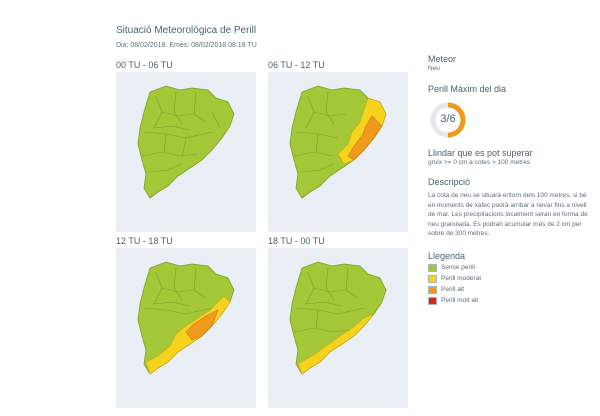 Image resolution: width=600 pixels, height=416 pixels. I want to click on period-label-2: 06 TU - 12 TU, so click(296, 65).